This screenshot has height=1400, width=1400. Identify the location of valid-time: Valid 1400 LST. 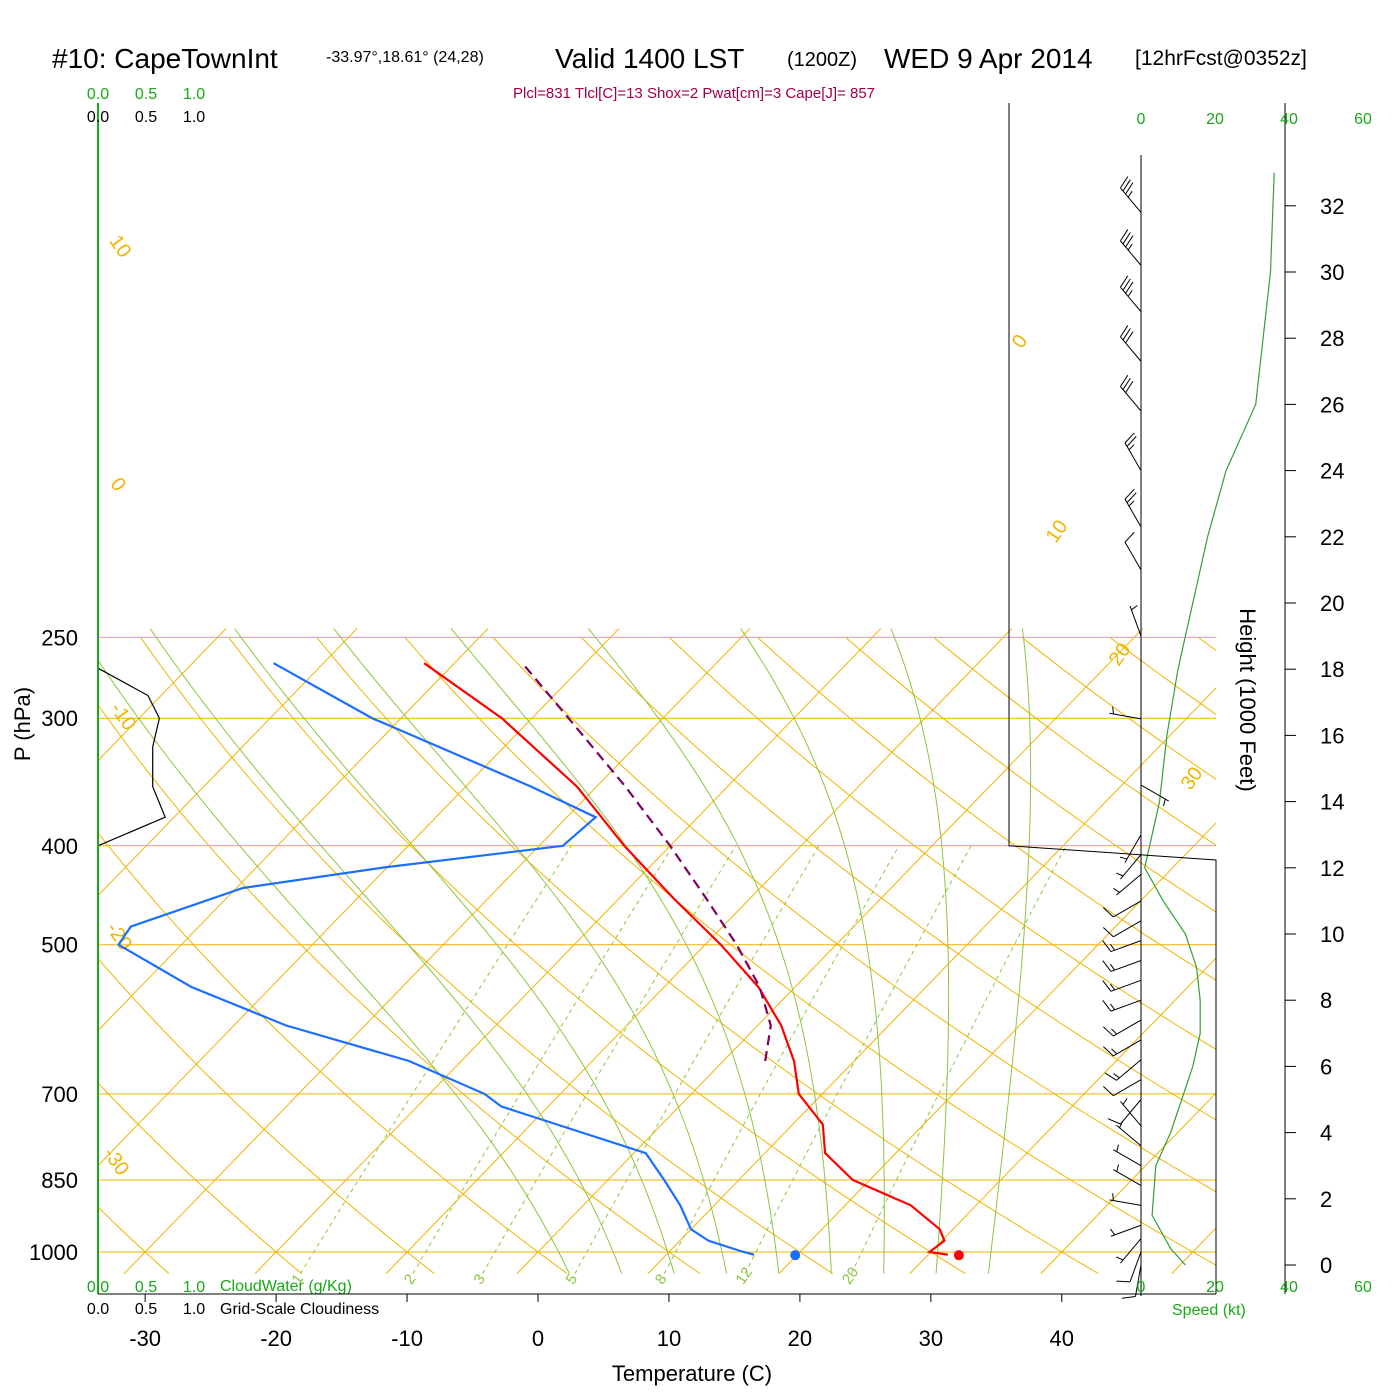
(649, 58).